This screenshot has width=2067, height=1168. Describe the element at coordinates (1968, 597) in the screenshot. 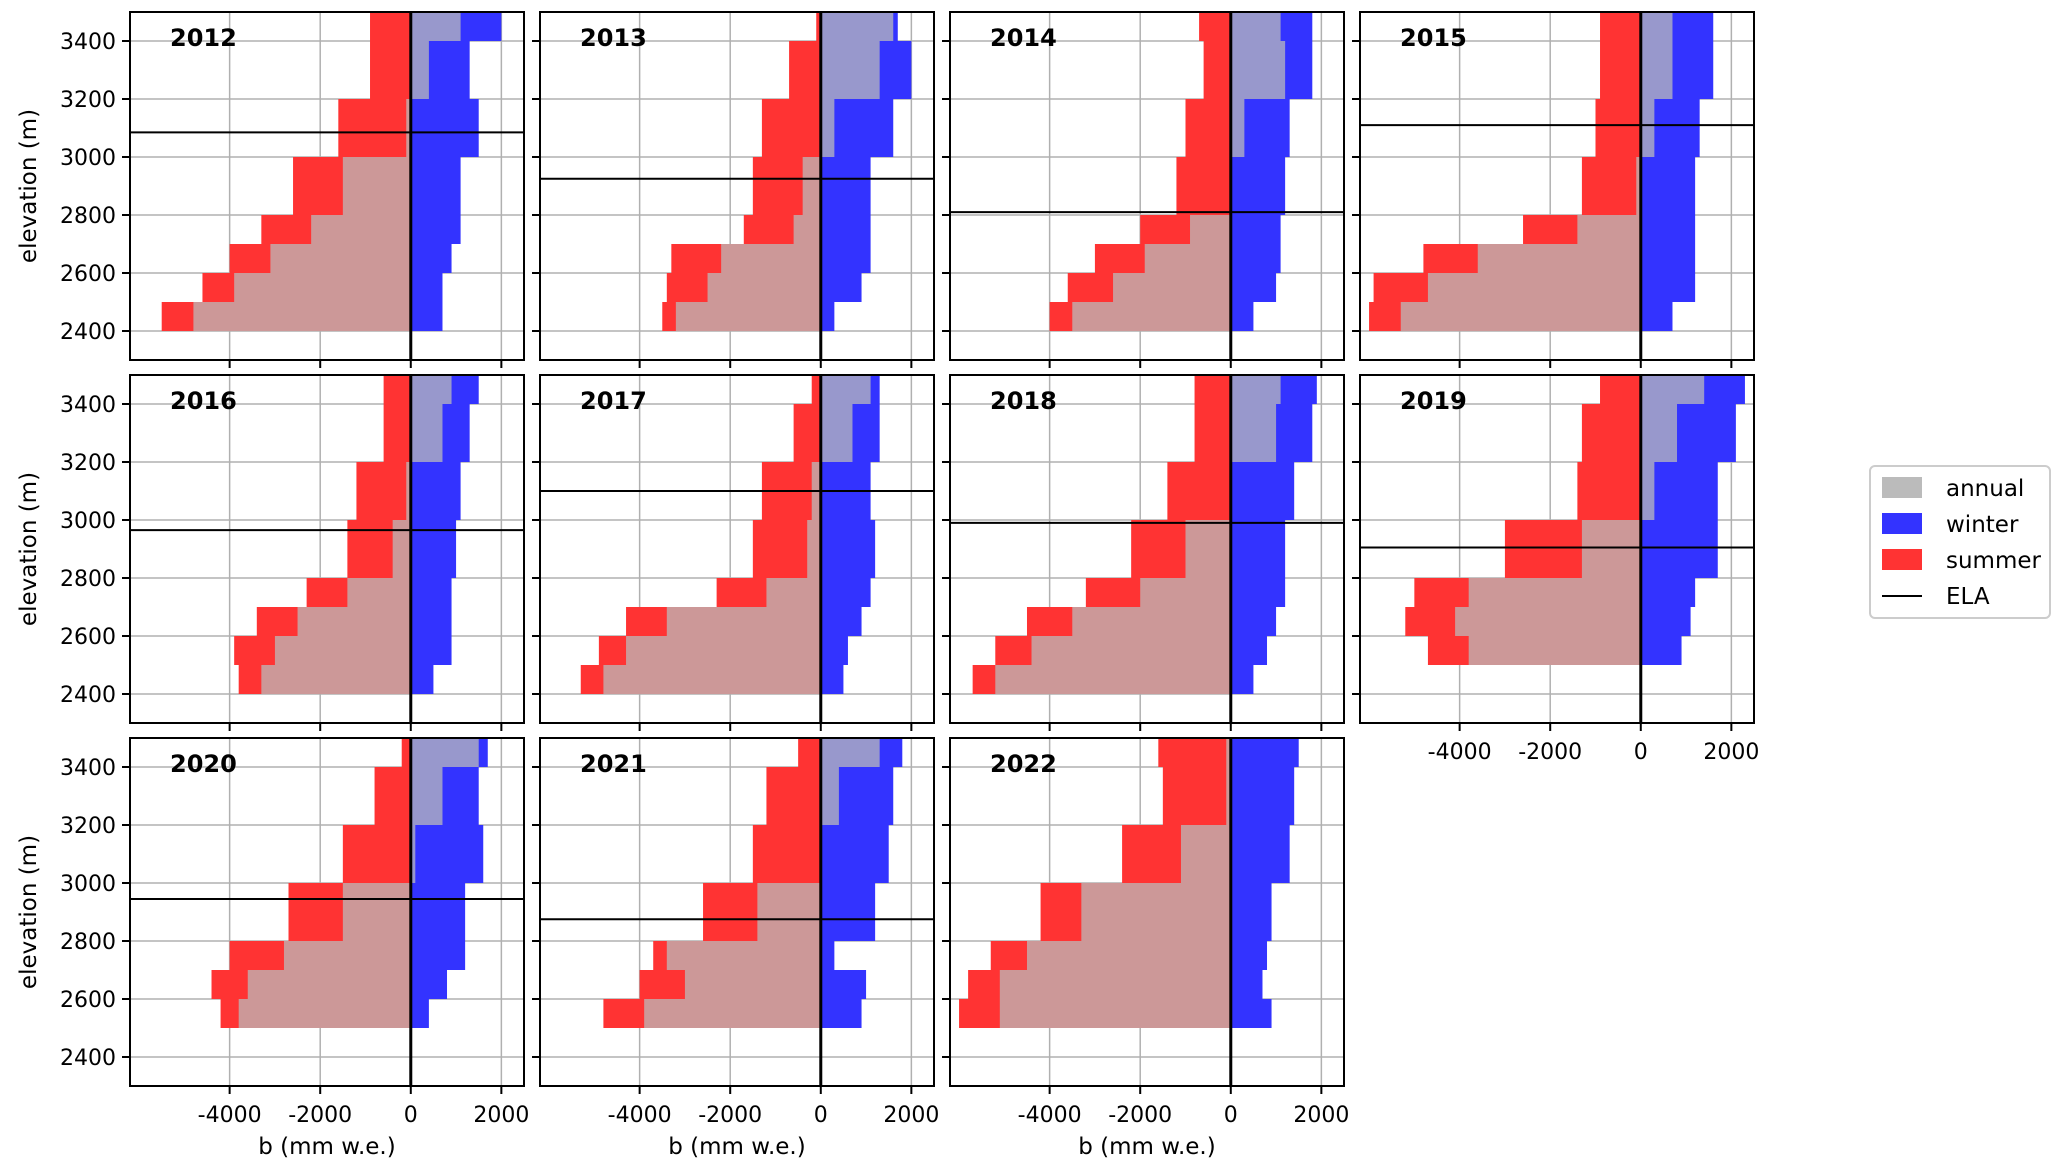

I see `legend-label-ela: ELA` at that location.